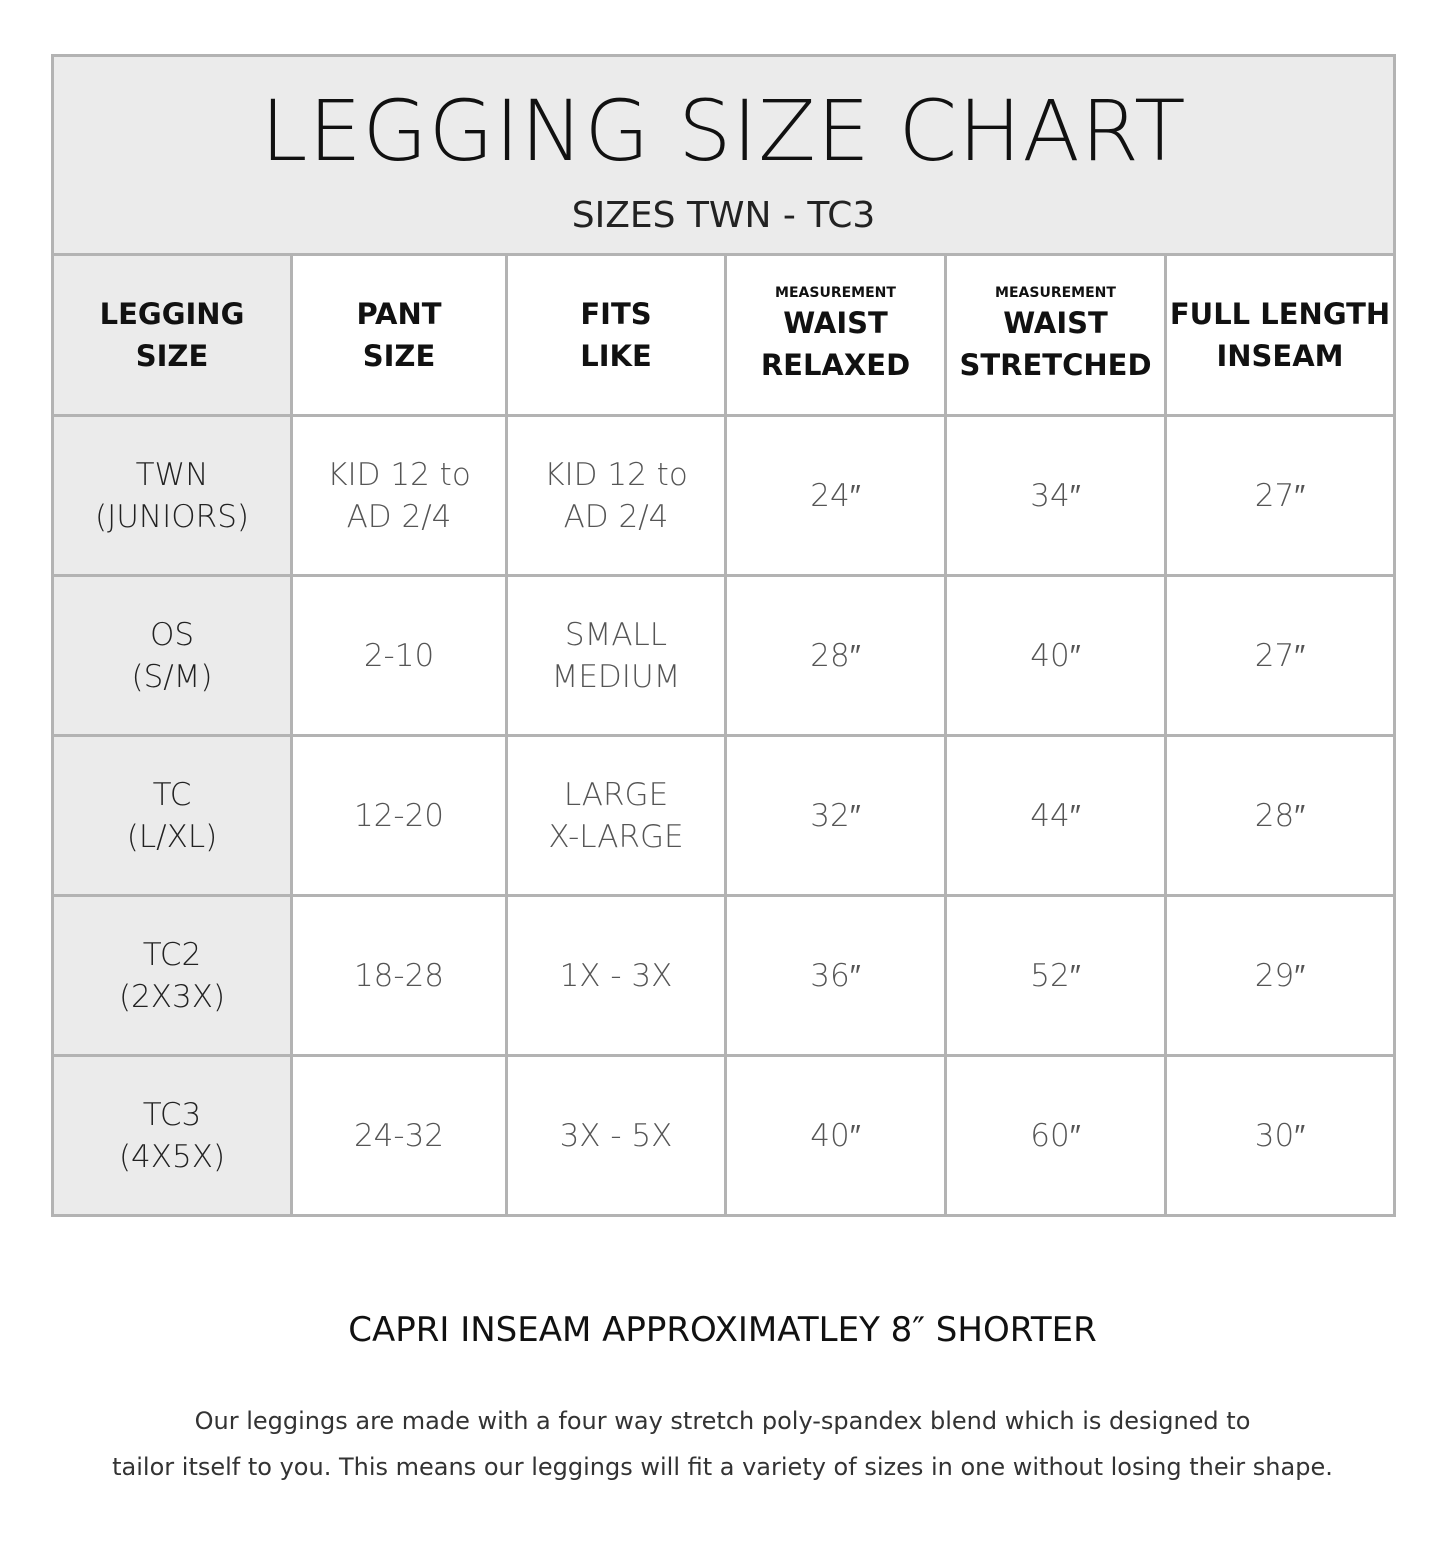 The width and height of the screenshot is (1445, 1546). What do you see at coordinates (172, 335) in the screenshot?
I see `column-header: LEGGING SIZE` at bounding box center [172, 335].